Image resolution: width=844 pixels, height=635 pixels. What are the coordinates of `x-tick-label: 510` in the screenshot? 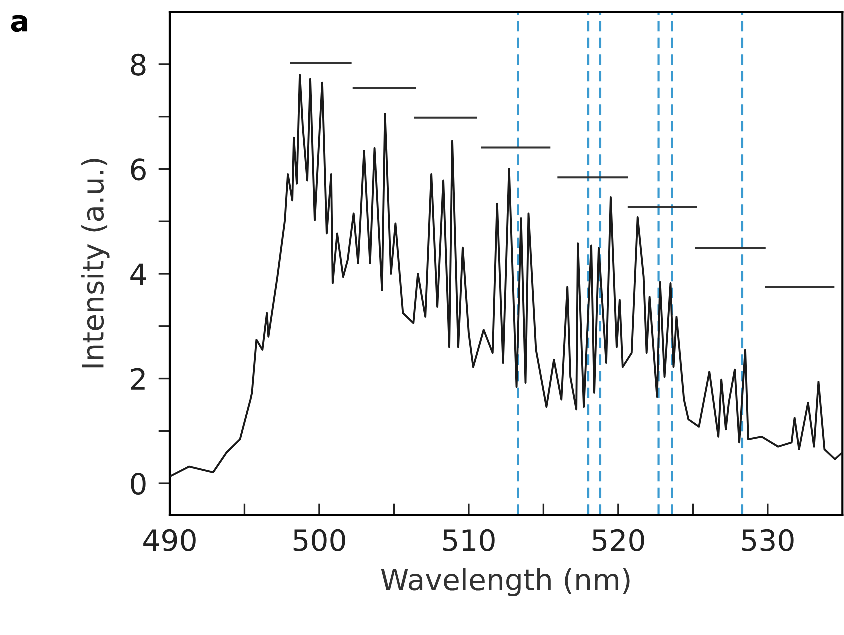 It's located at (469, 540).